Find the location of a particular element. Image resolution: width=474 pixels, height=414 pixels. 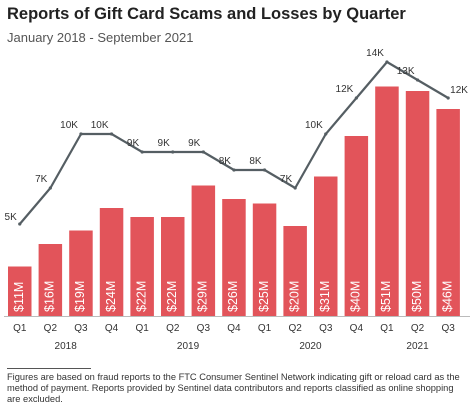

bar-value-label: $40M is located at coordinates (356, 296).